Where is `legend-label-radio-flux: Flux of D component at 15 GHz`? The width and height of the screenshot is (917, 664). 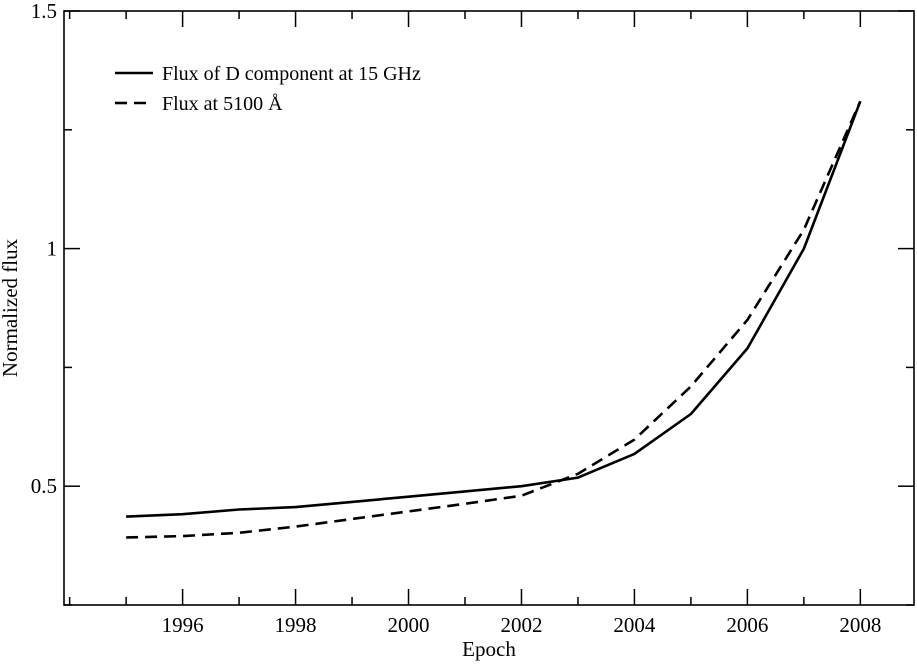
legend-label-radio-flux: Flux of D component at 15 GHz is located at coordinates (291, 74).